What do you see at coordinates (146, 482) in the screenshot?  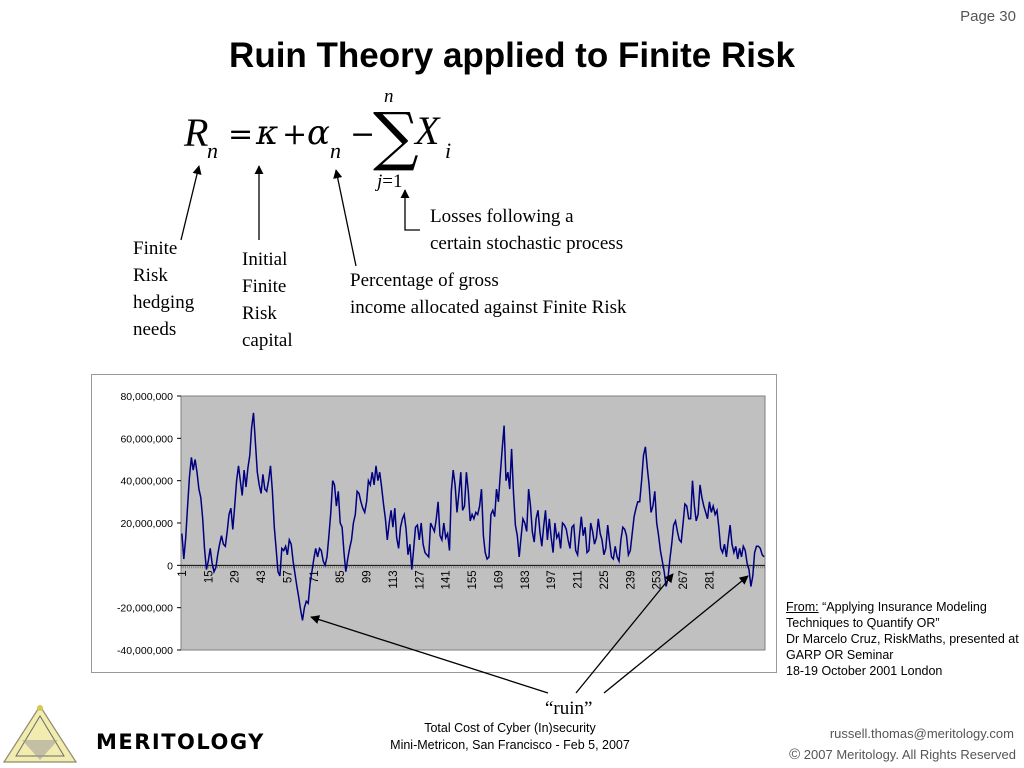 I see `y-tick-label: 40,000,000` at bounding box center [146, 482].